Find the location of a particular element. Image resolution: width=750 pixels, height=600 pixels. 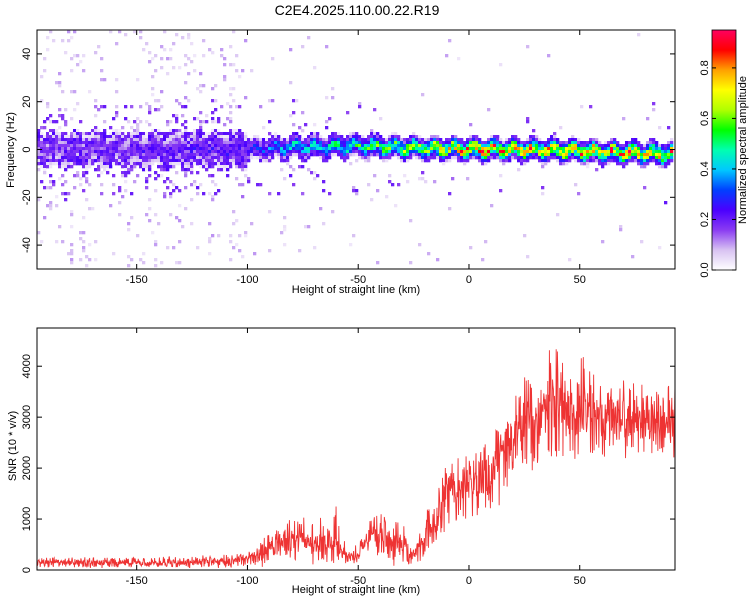

colorbar-tick-label: 0.6 is located at coordinates (705, 118).